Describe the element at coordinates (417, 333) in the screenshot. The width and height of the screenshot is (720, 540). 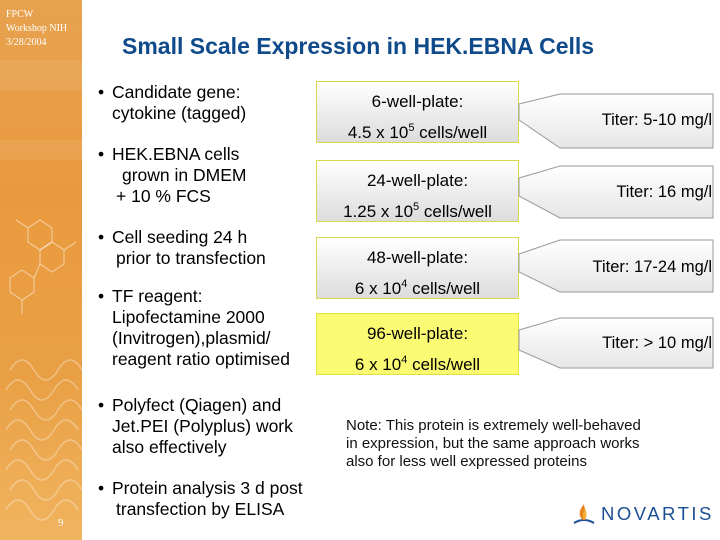
I see `plate-name: 96-well-plate:` at that location.